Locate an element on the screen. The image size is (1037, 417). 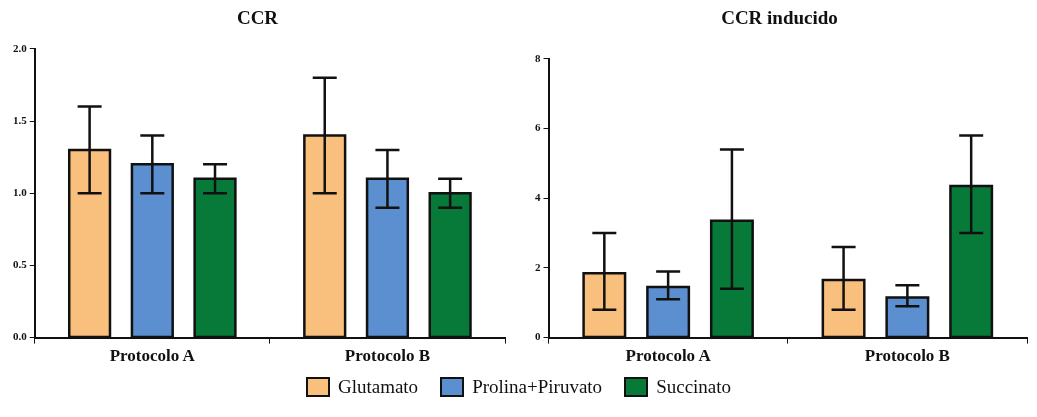
y-tick-label: 0.0 is located at coordinates (20, 336).